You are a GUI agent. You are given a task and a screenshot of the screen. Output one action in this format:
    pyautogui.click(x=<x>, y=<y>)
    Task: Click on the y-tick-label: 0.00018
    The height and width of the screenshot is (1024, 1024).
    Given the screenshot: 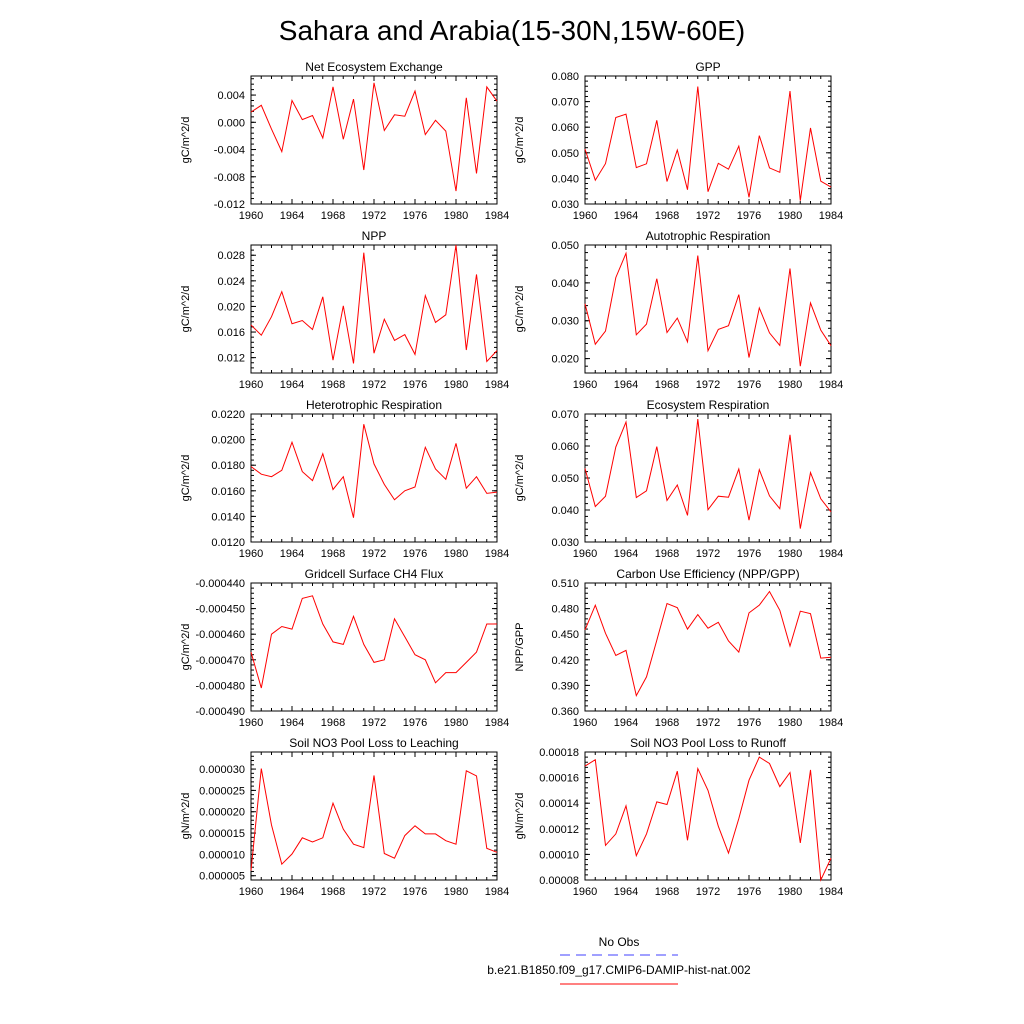 What is the action you would take?
    pyautogui.click(x=559, y=753)
    